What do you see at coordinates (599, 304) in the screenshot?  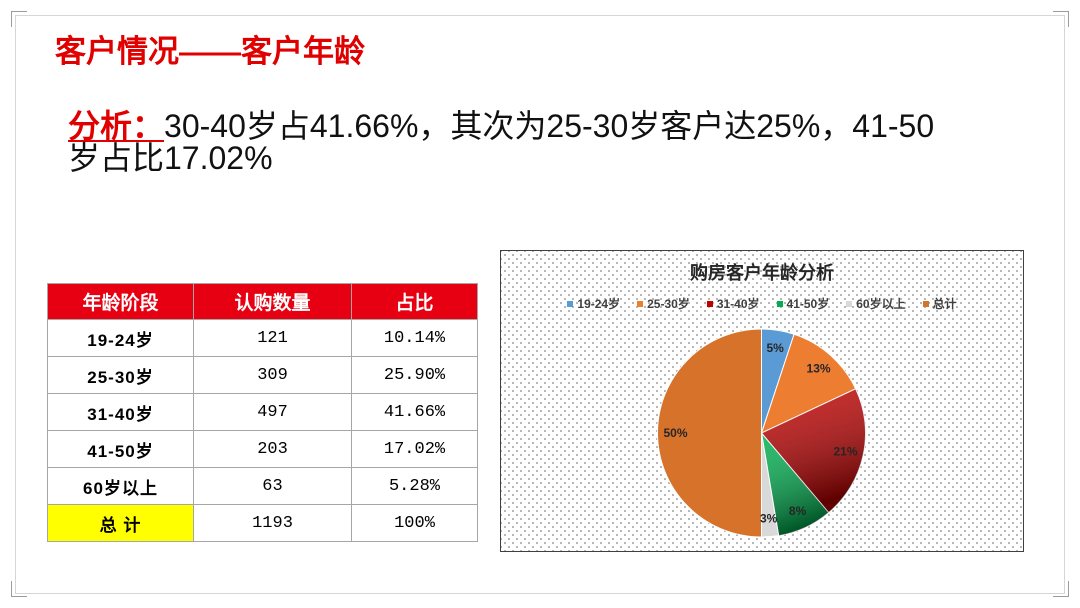 I see `legend-label: 19-24岁` at bounding box center [599, 304].